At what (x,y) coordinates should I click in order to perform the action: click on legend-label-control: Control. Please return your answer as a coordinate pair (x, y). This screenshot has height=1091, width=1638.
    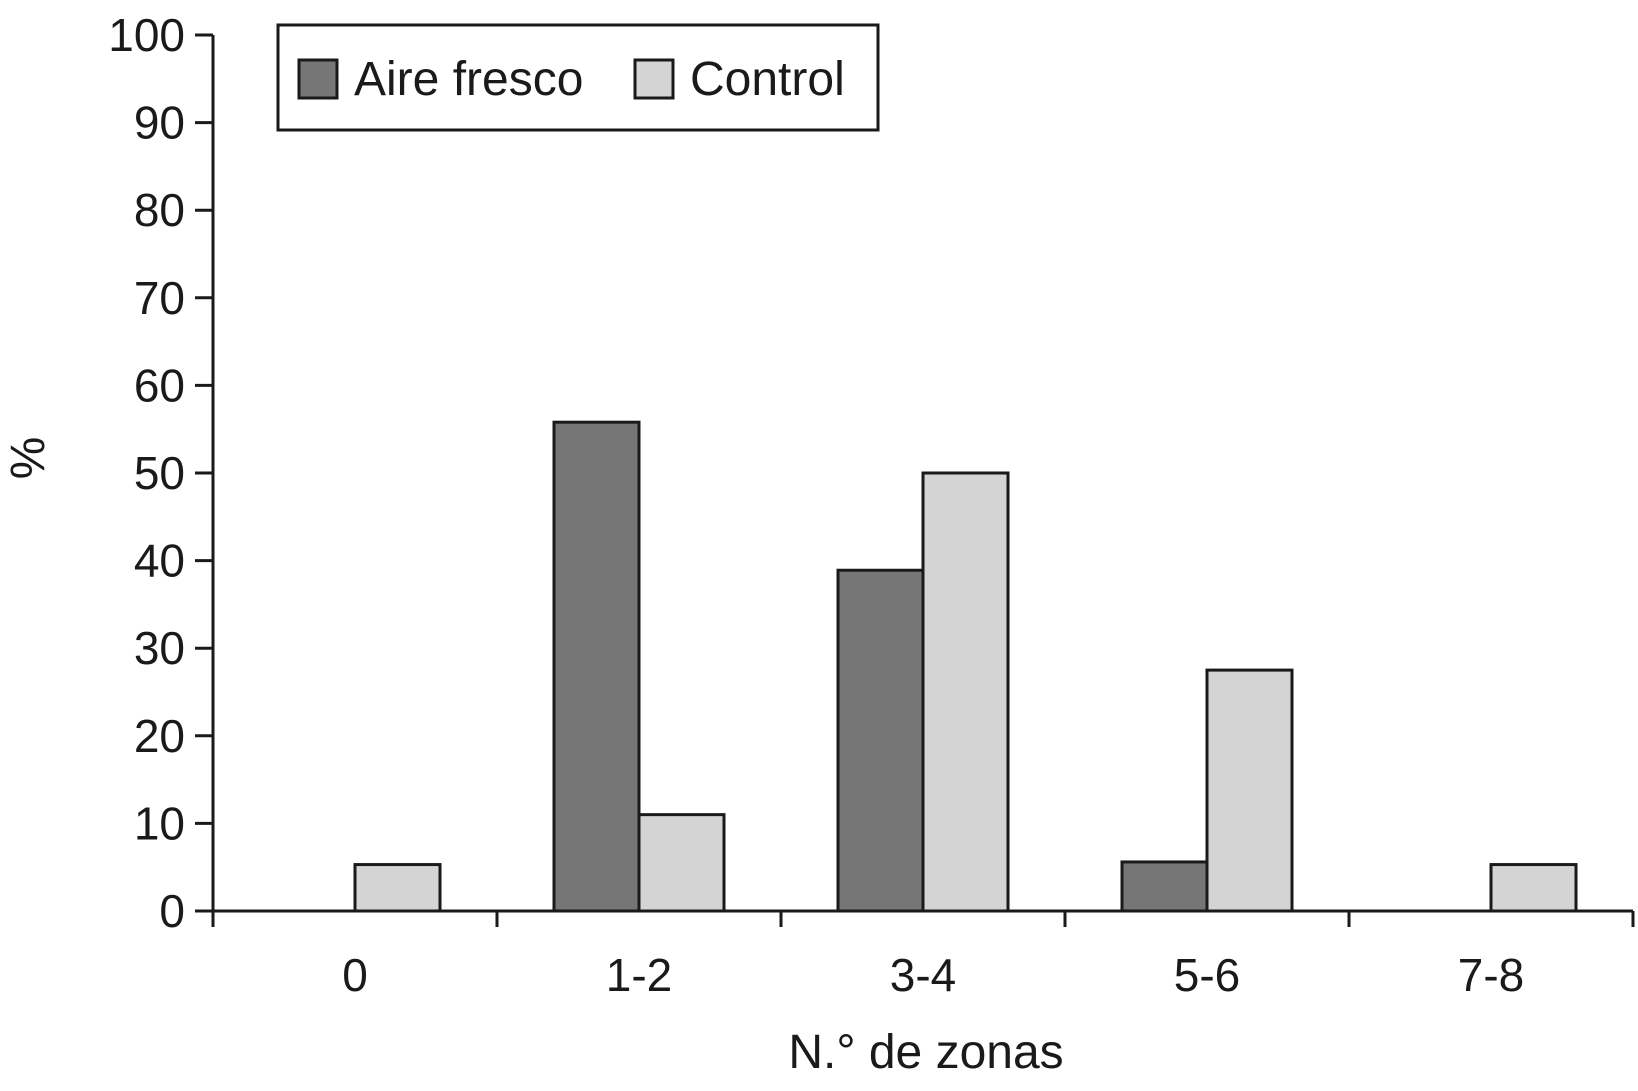
    Looking at the image, I should click on (767, 79).